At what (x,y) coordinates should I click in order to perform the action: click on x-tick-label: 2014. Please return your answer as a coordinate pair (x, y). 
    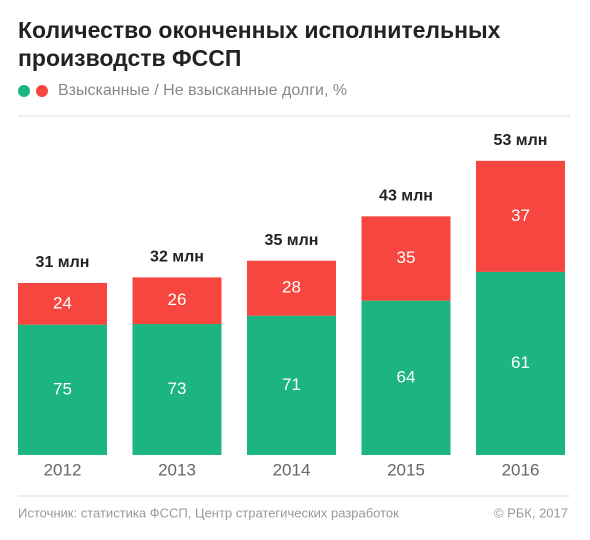
    Looking at the image, I should click on (292, 469).